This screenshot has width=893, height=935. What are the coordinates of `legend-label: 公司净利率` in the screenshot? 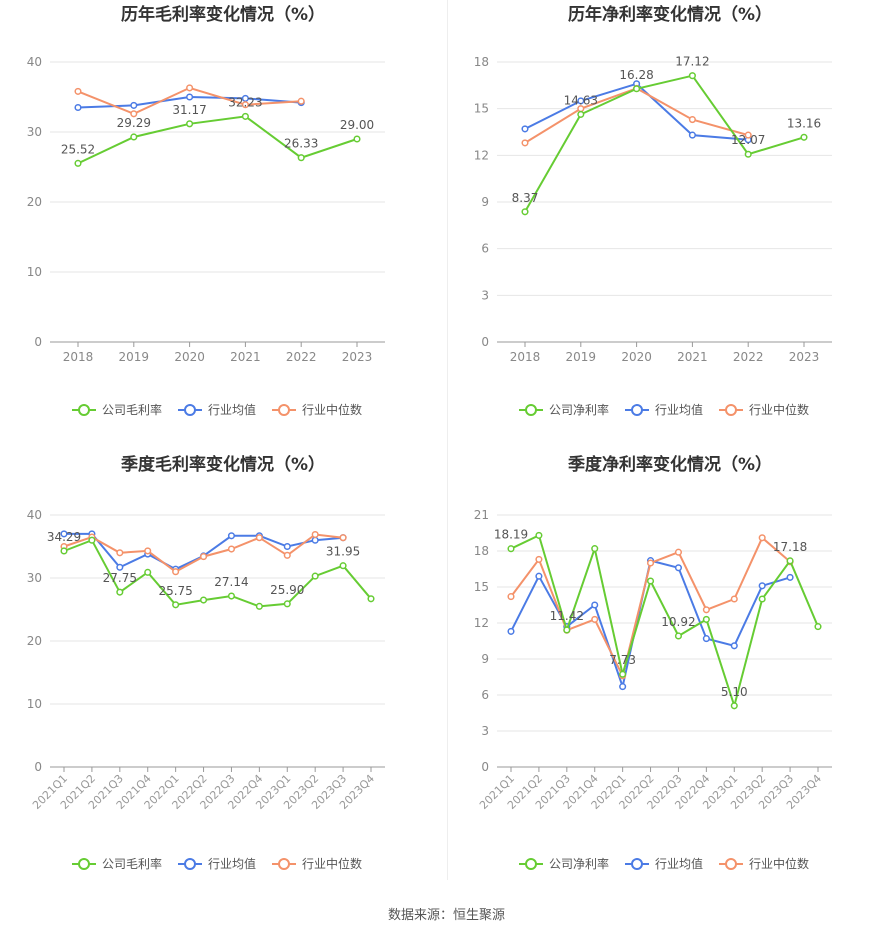 It's located at (579, 863).